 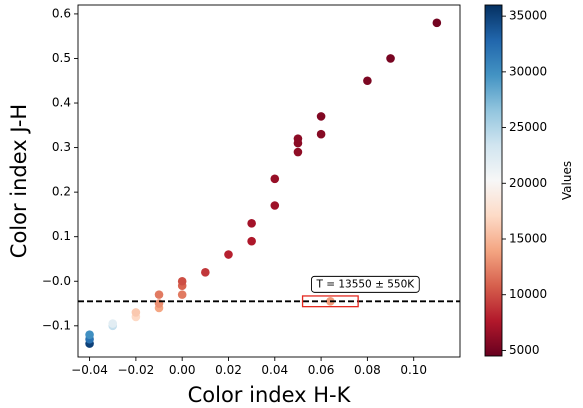 I want to click on x-tick-label: 0.10, so click(x=413, y=370).